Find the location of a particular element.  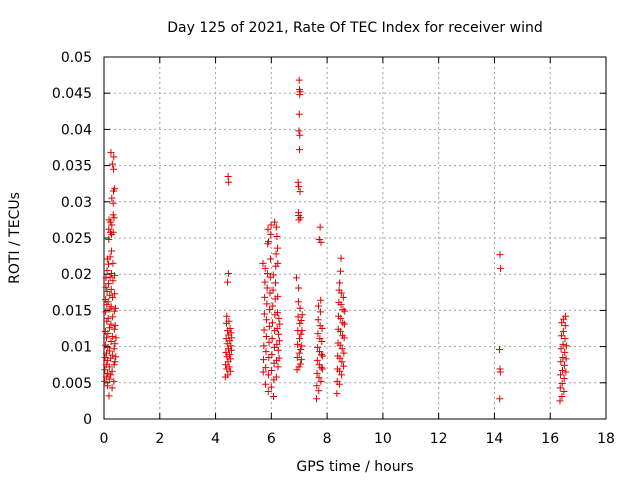

y-axis-label: ROTI / TECUs is located at coordinates (15, 238).